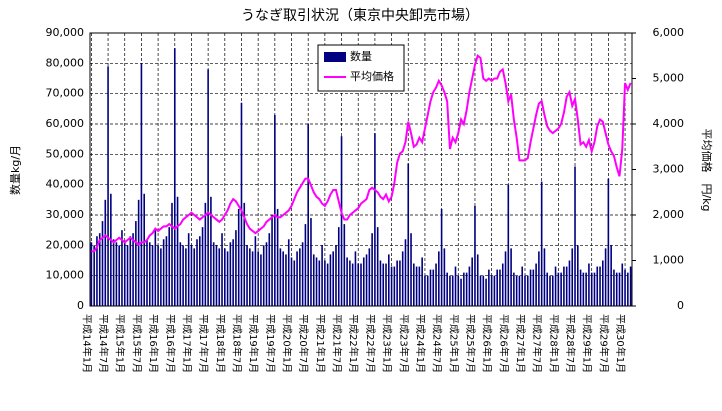  What do you see at coordinates (553, 343) in the screenshot?
I see `x-tick-label: 平成28年1月` at bounding box center [553, 343].